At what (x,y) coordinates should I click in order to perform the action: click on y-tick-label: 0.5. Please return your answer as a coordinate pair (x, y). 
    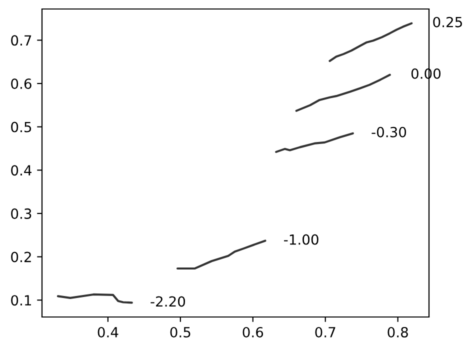
    Looking at the image, I should click on (21, 127).